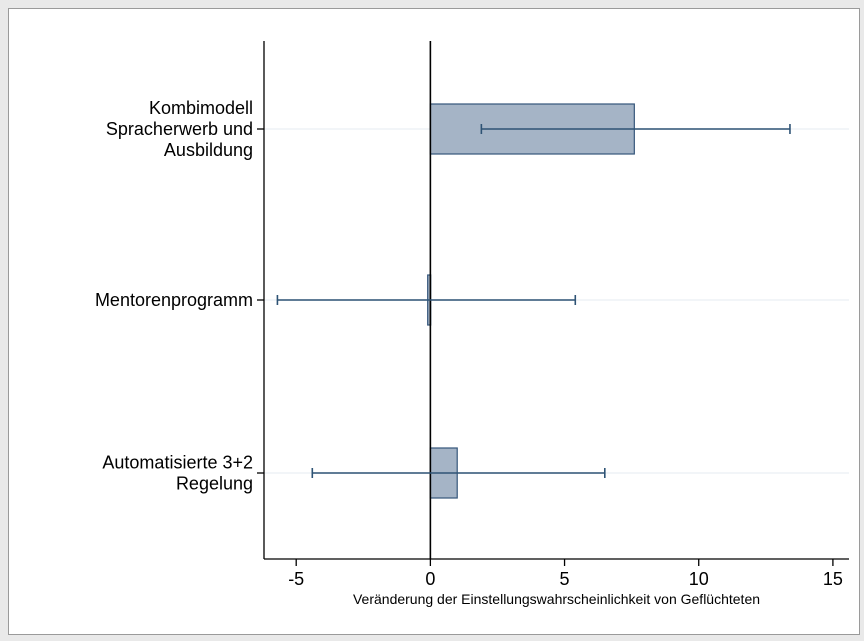 The width and height of the screenshot is (864, 641). I want to click on category-label-line: Mentorenprogramm, so click(174, 300).